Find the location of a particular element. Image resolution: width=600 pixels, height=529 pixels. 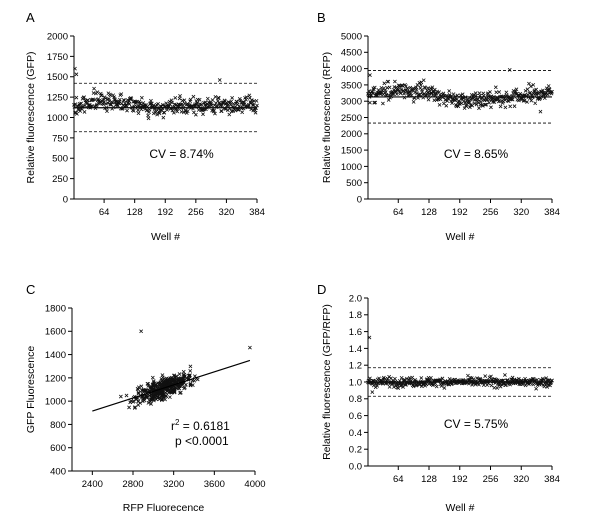

panel-c-ytick-label: 1000 is located at coordinates (55, 402).